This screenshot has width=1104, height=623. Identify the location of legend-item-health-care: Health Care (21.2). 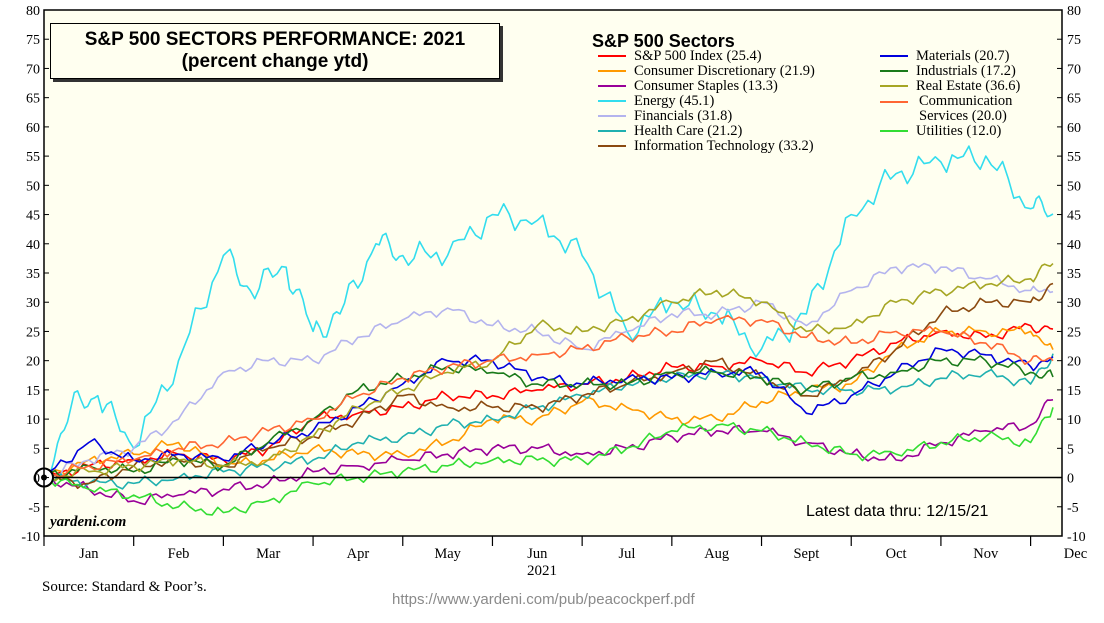
(670, 131).